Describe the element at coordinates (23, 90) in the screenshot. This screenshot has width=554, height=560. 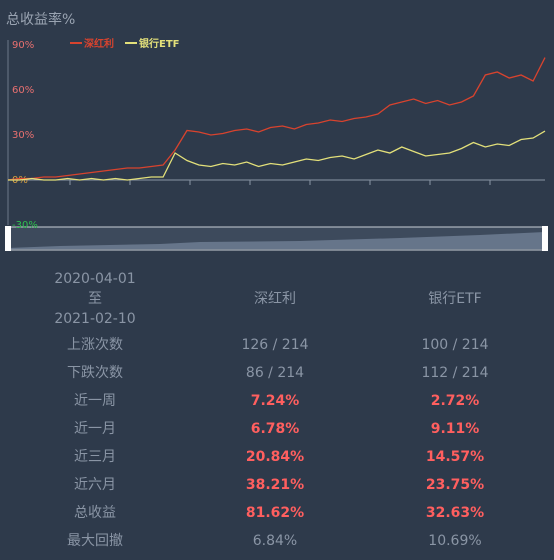
I see `y-tick-label: 60%` at that location.